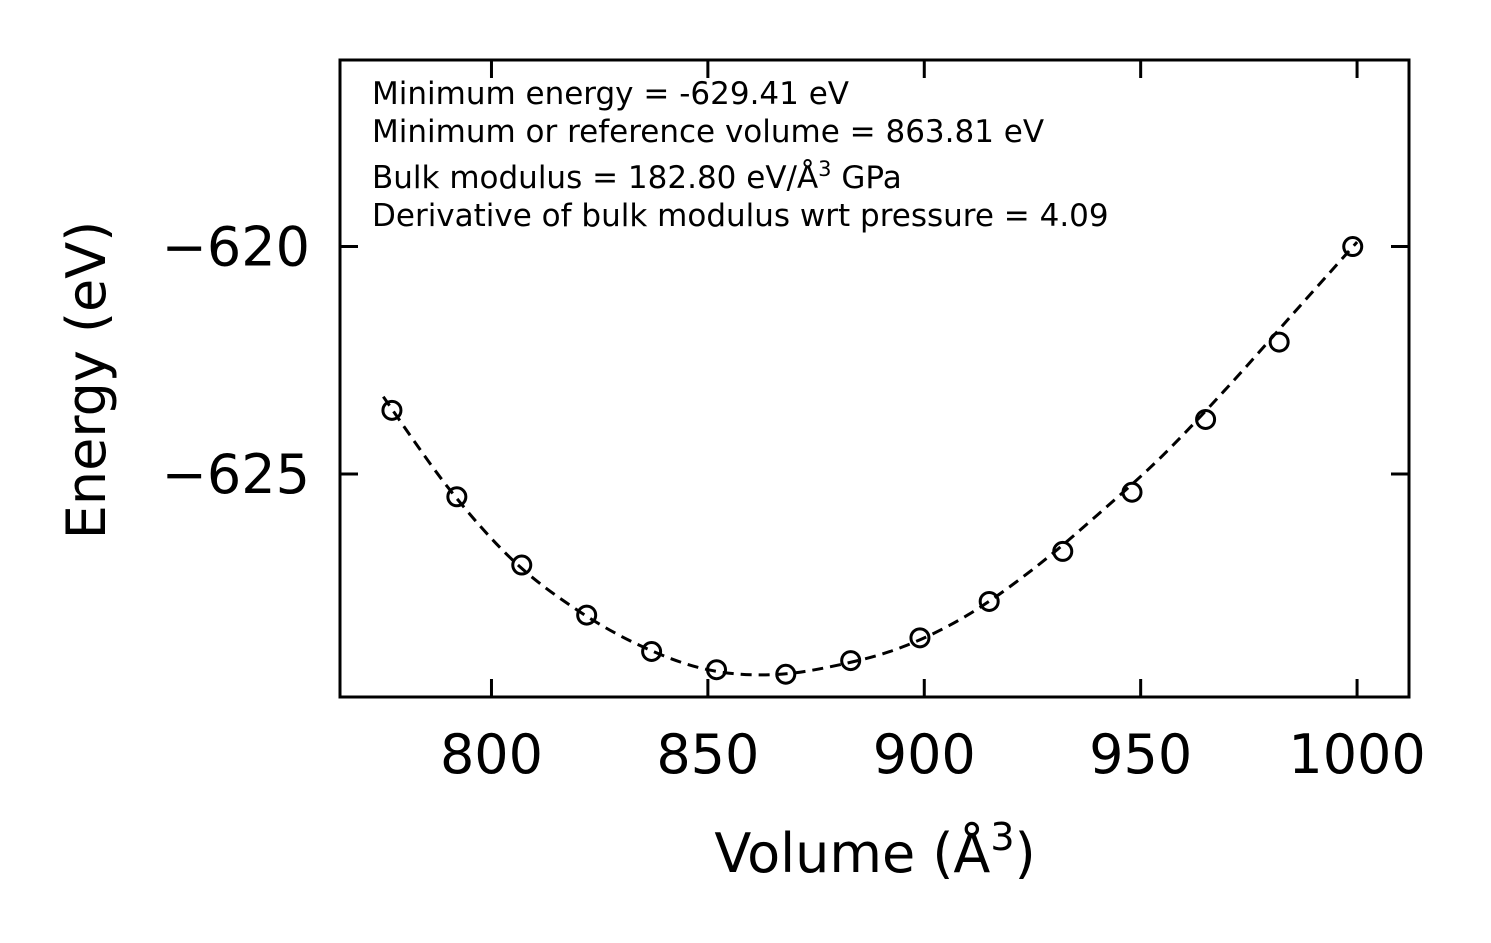 This screenshot has width=1491, height=943. Describe the element at coordinates (236, 247) in the screenshot. I see `y-tick-label-0: −620` at that location.